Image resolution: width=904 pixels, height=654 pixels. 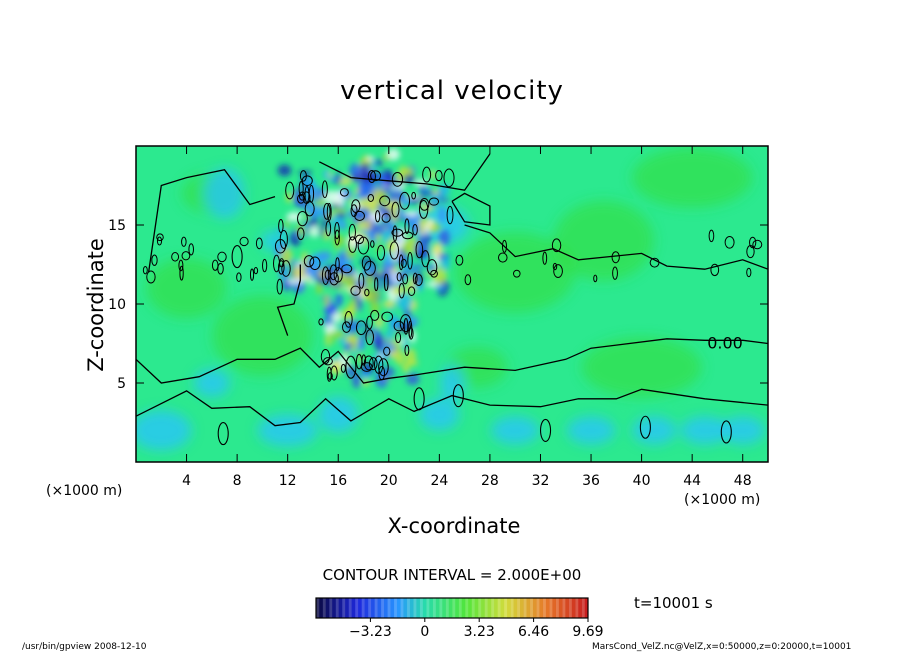 I want to click on colorbar-tick-label: 6.46, so click(x=533, y=632).